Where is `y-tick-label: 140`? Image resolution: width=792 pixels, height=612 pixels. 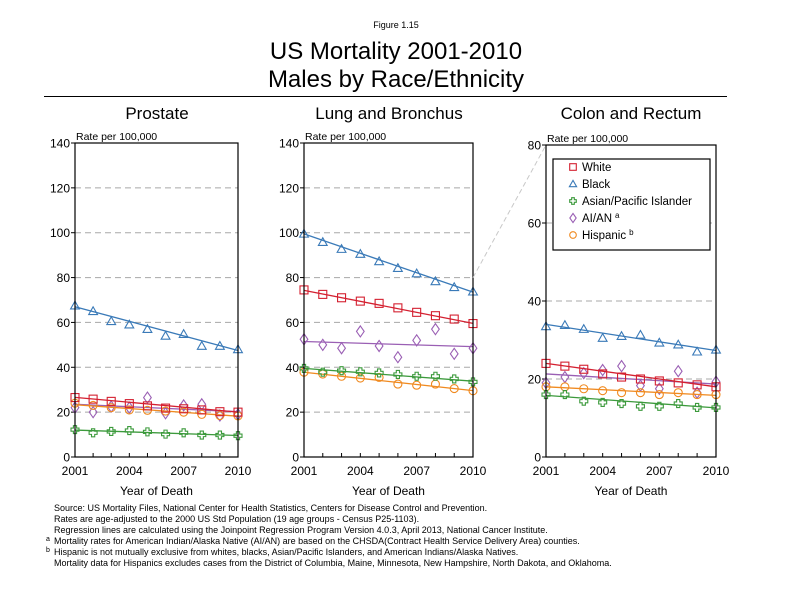 y-tick-label: 140 is located at coordinates (60, 144).